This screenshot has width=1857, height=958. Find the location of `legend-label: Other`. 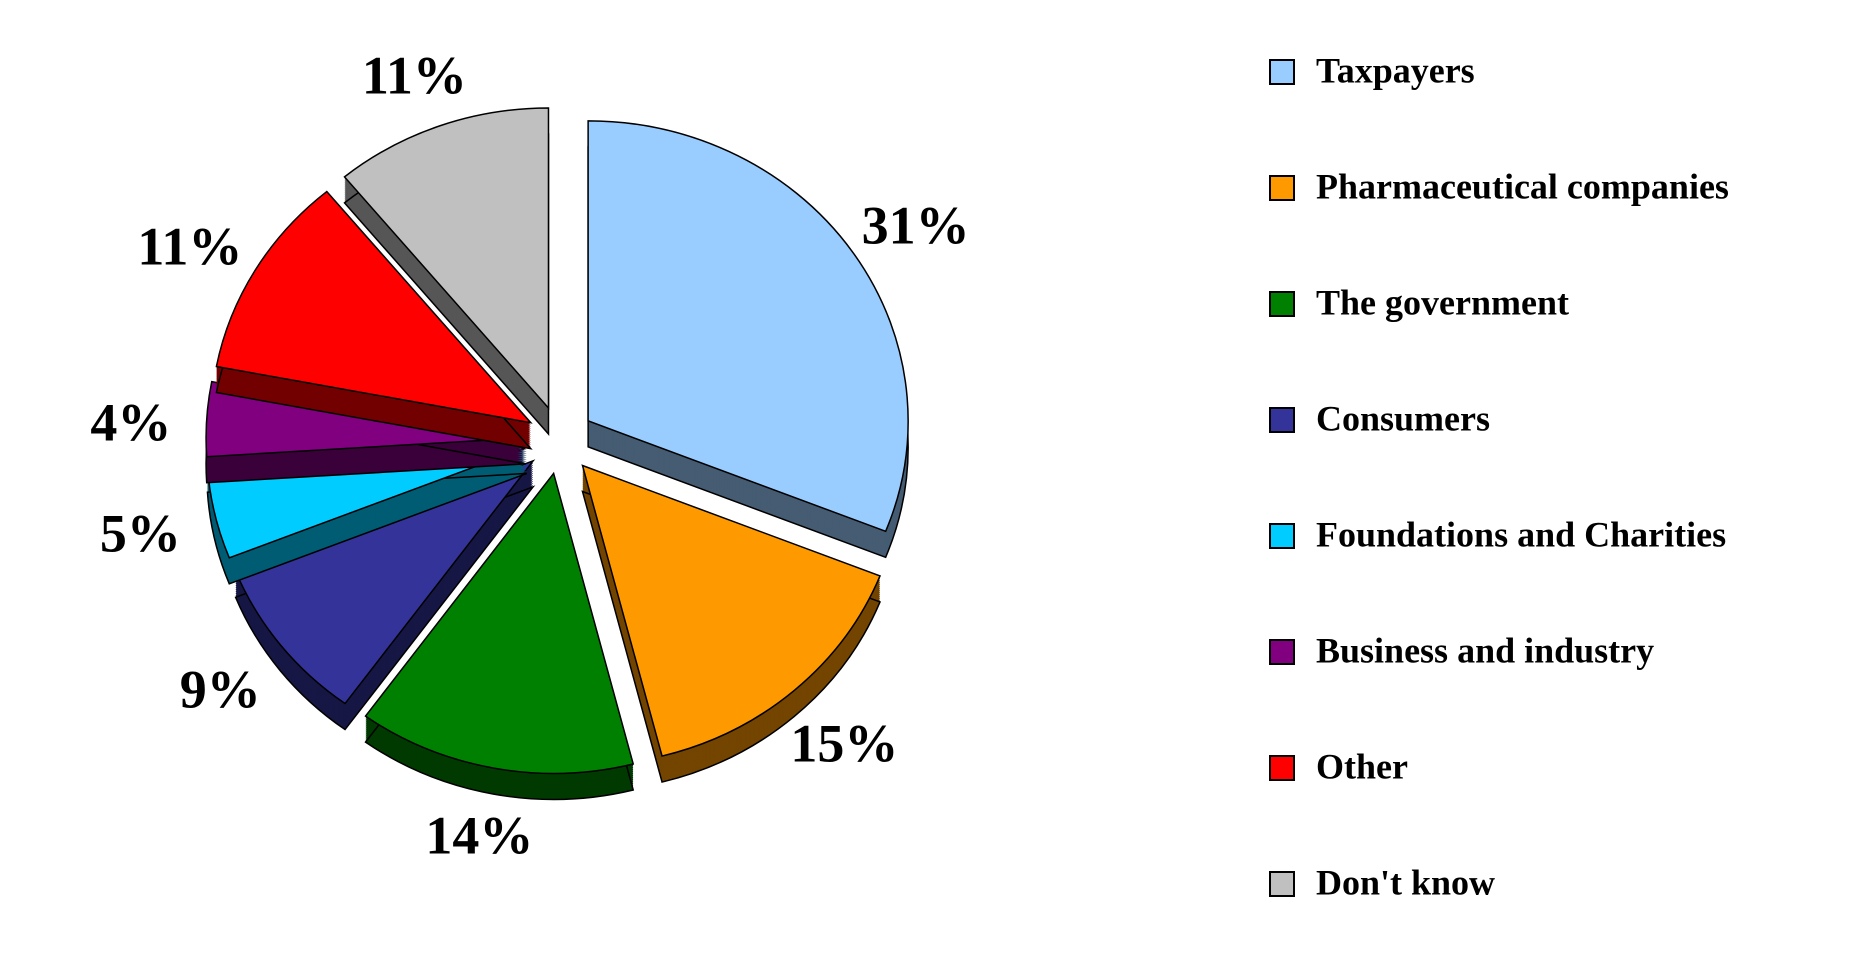

legend-label: Other is located at coordinates (1362, 766).